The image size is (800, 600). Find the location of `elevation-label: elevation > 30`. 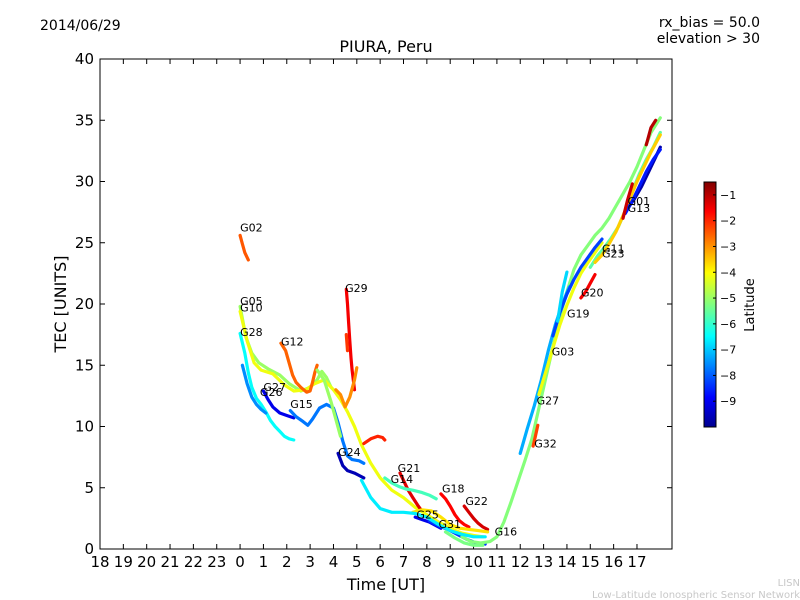

elevation-label: elevation > 30 is located at coordinates (708, 39).